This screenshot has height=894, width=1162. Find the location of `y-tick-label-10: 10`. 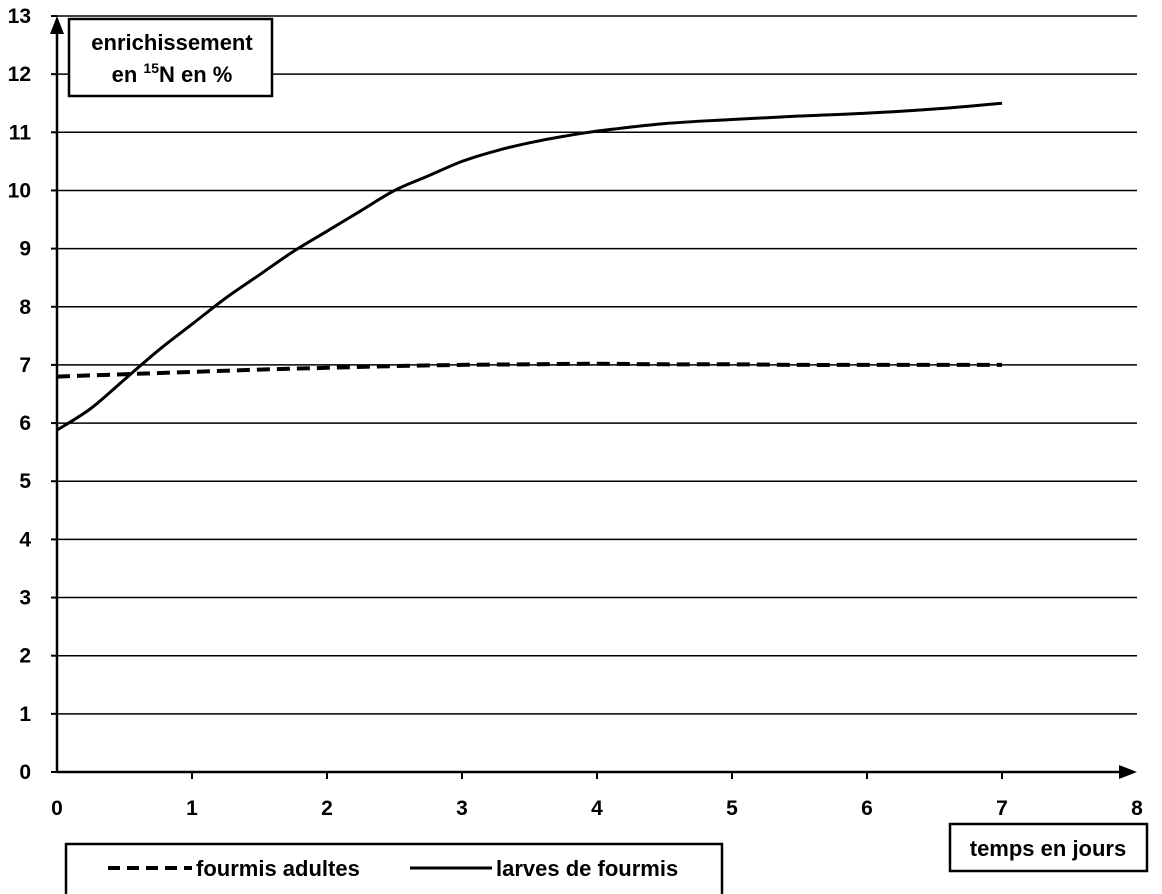

y-tick-label-10: 10 is located at coordinates (19, 190).